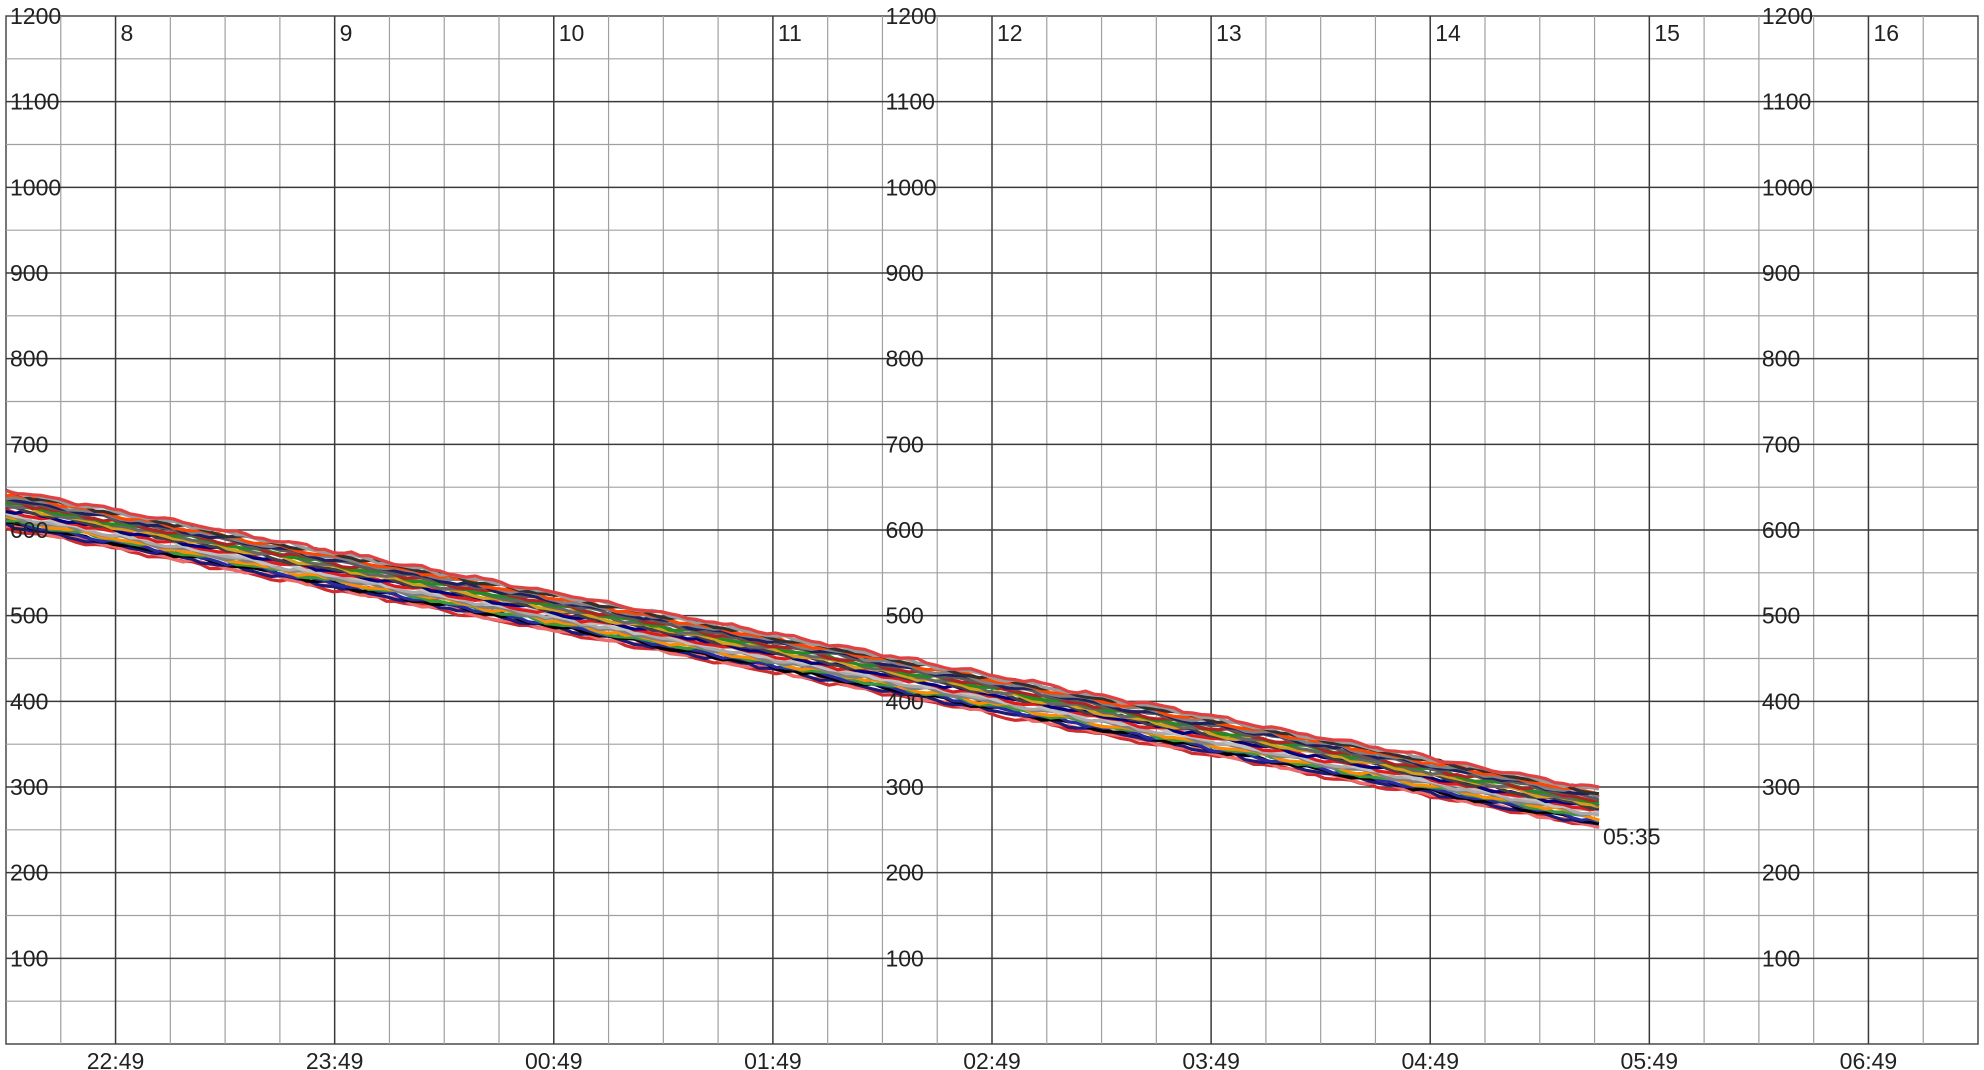 The image size is (1984, 1070). I want to click on hour-label: 16, so click(1886, 33).